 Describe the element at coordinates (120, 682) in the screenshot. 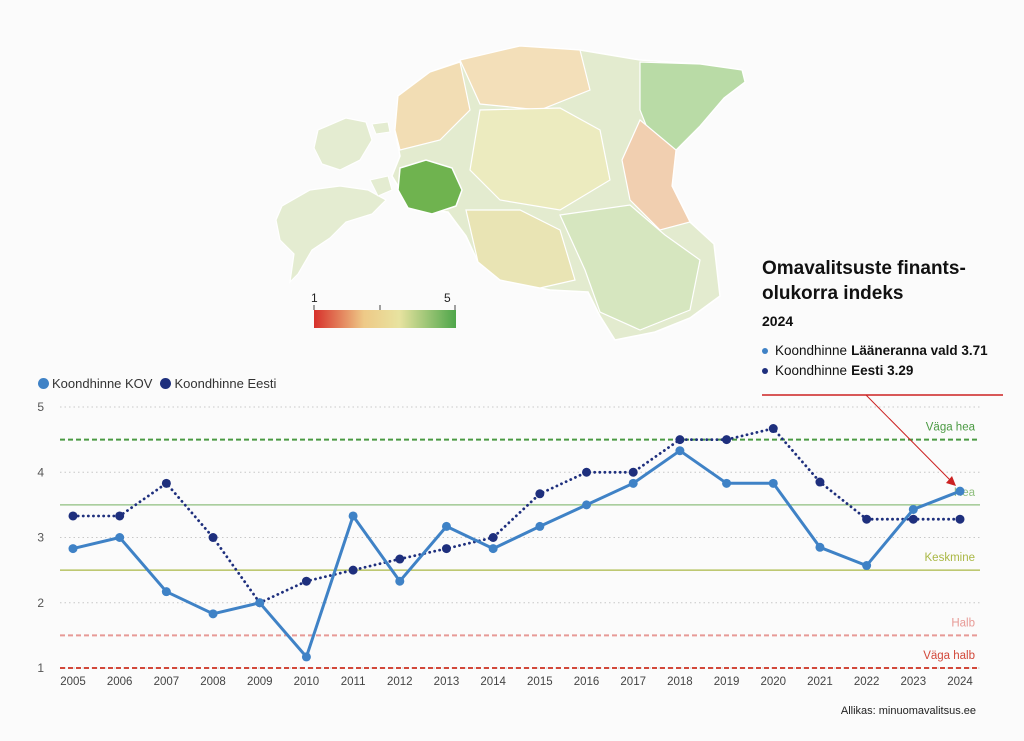

I see `x-tick-label: 2006` at that location.